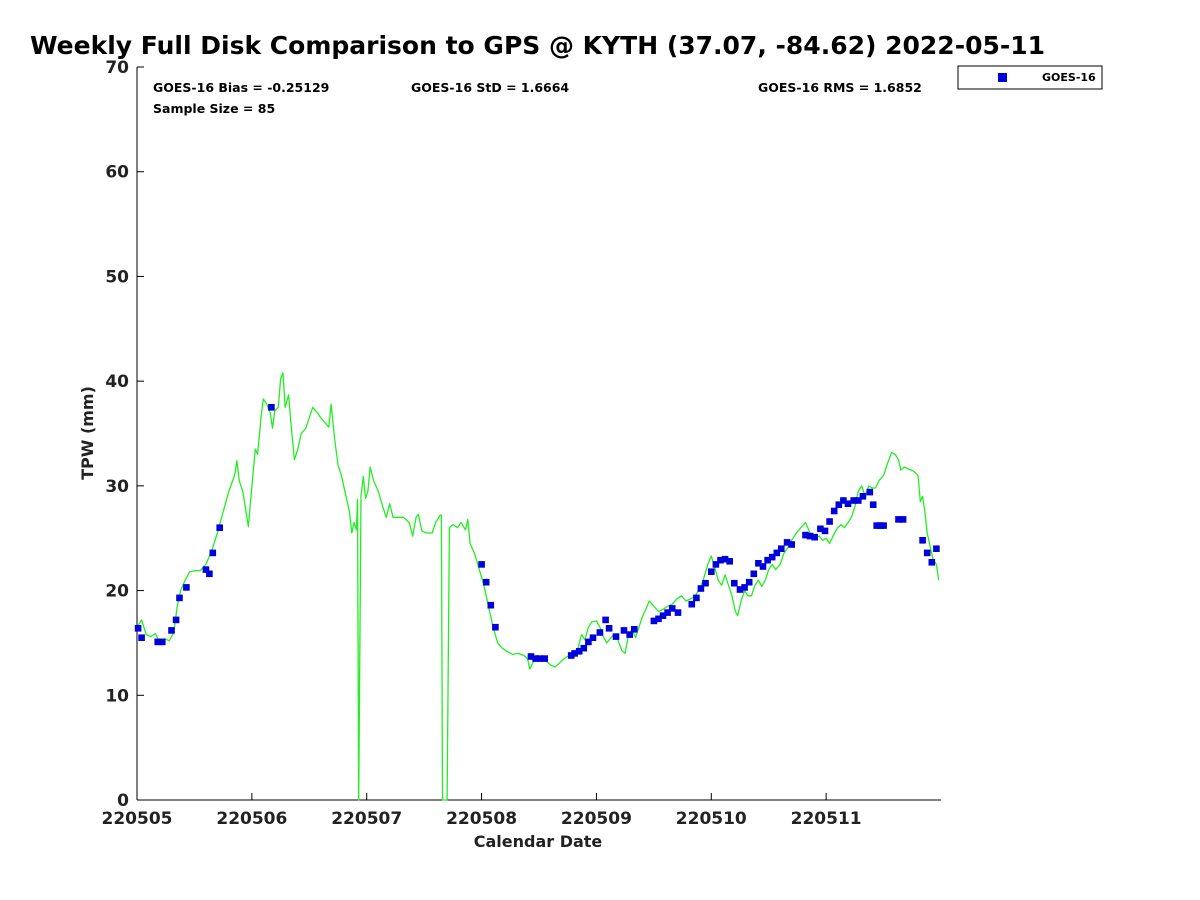  Describe the element at coordinates (251, 819) in the screenshot. I see `x-tick-label: 220506` at that location.